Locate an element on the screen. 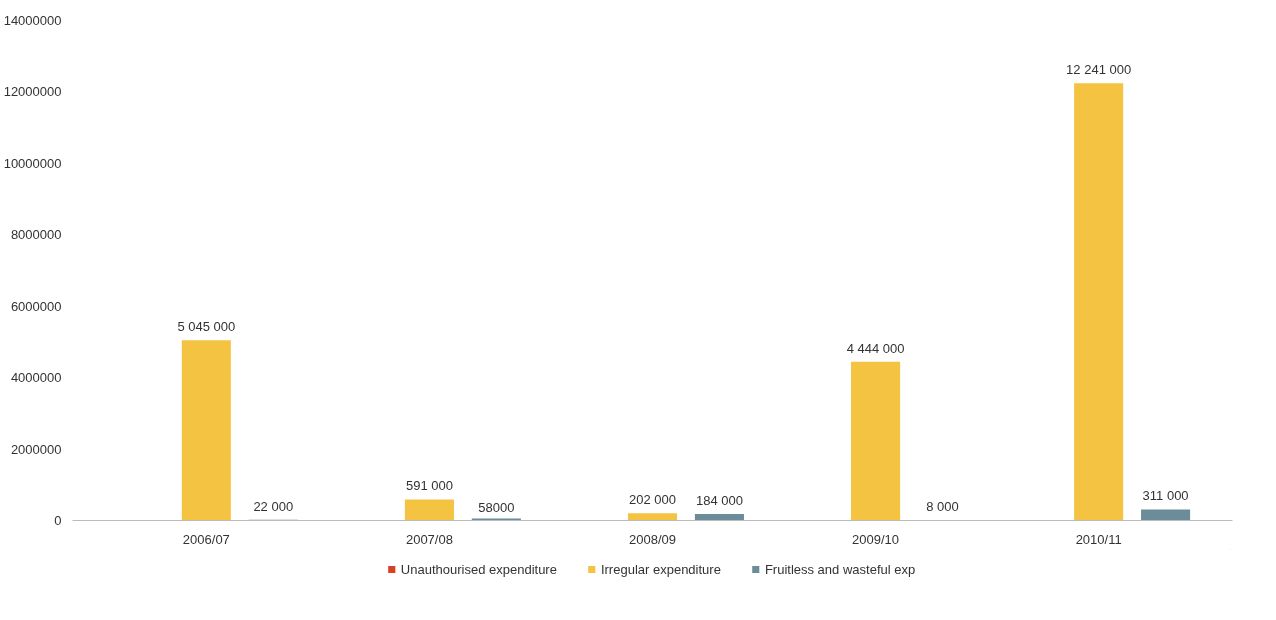 The image size is (1276, 620). data-label: 202 000 is located at coordinates (652, 500).